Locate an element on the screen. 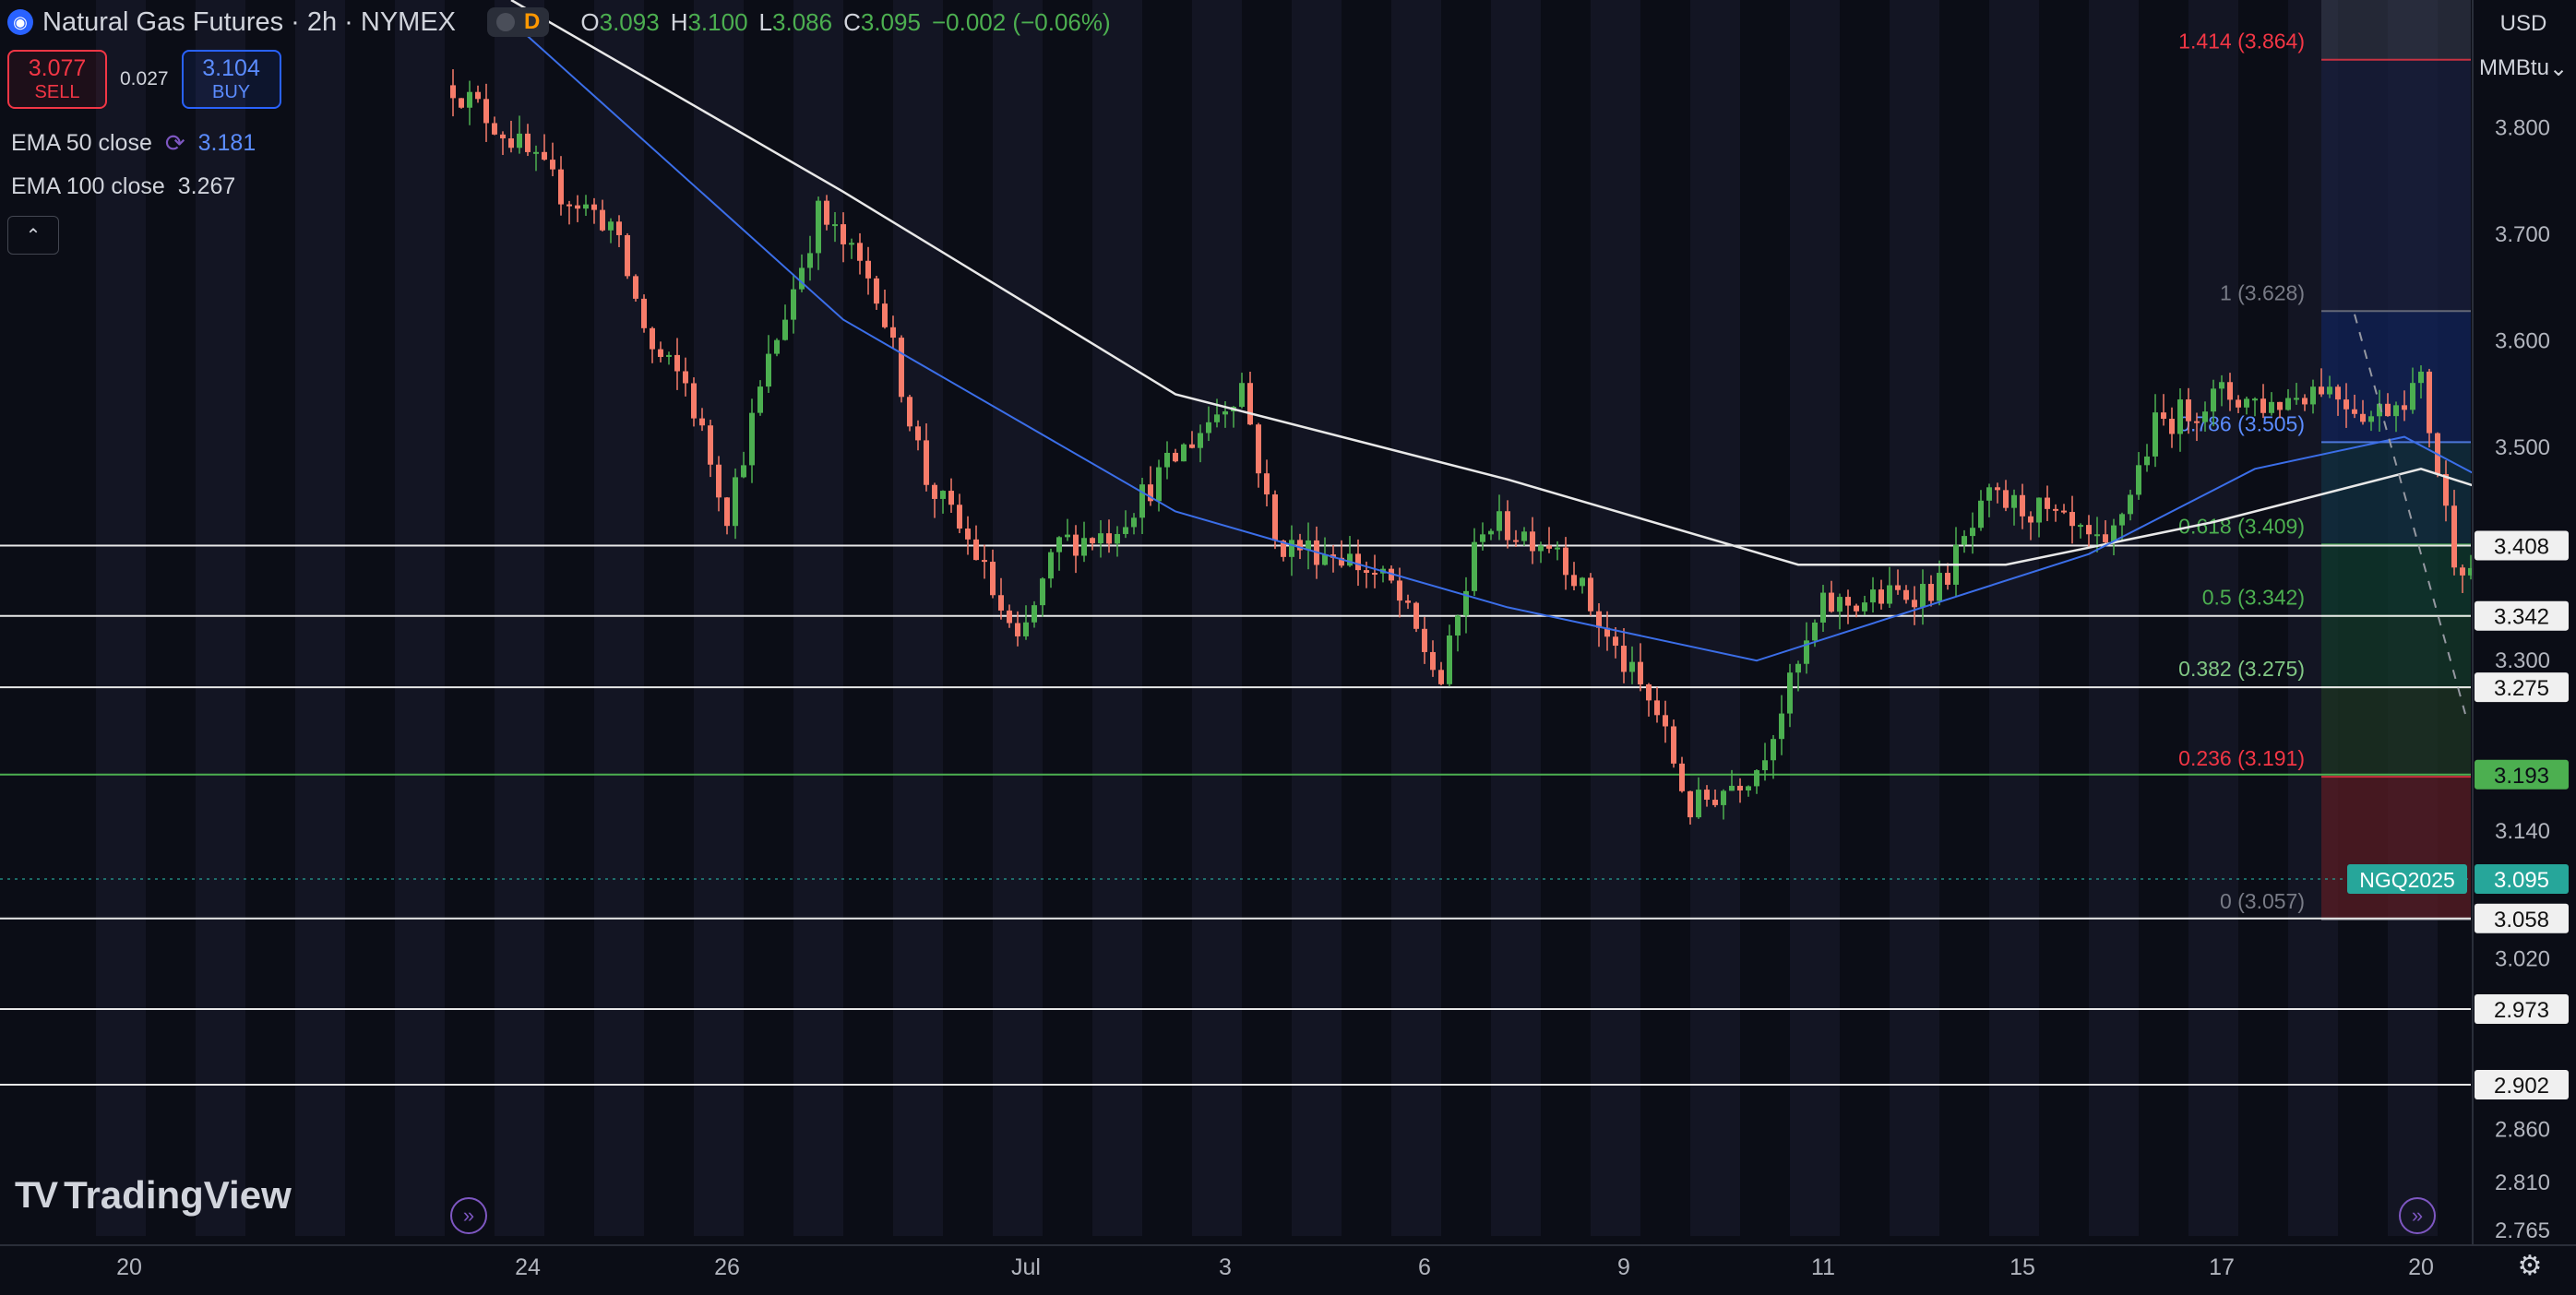  unit-selector: MMBtu ⌄ is located at coordinates (2523, 68).